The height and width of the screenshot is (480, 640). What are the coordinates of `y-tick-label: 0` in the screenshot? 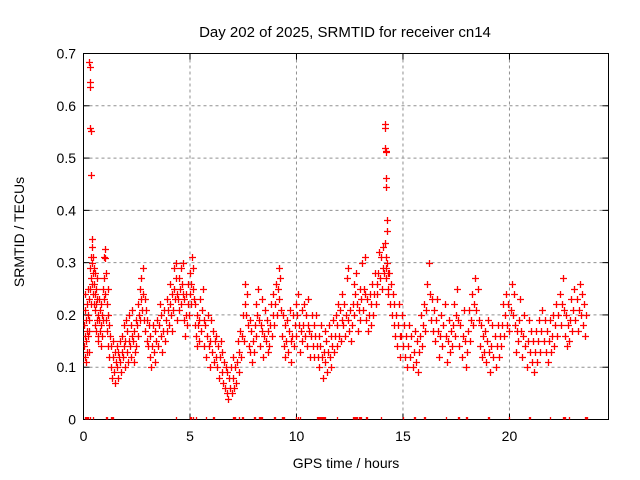 It's located at (72, 420).